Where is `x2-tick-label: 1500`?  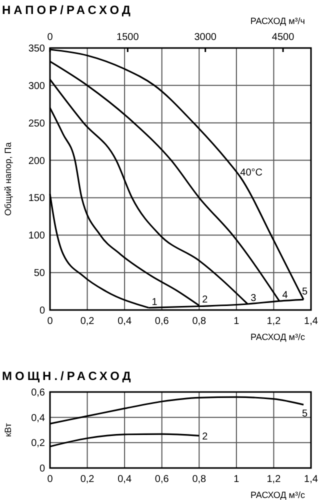 x2-tick-label: 1500 is located at coordinates (128, 37).